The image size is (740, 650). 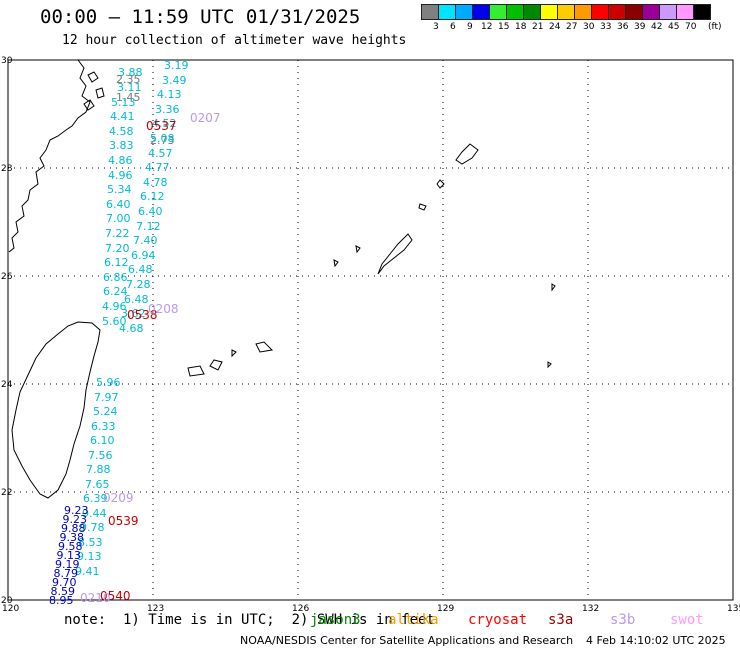 What do you see at coordinates (395, 254) in the screenshot?
I see `okinawa-island` at bounding box center [395, 254].